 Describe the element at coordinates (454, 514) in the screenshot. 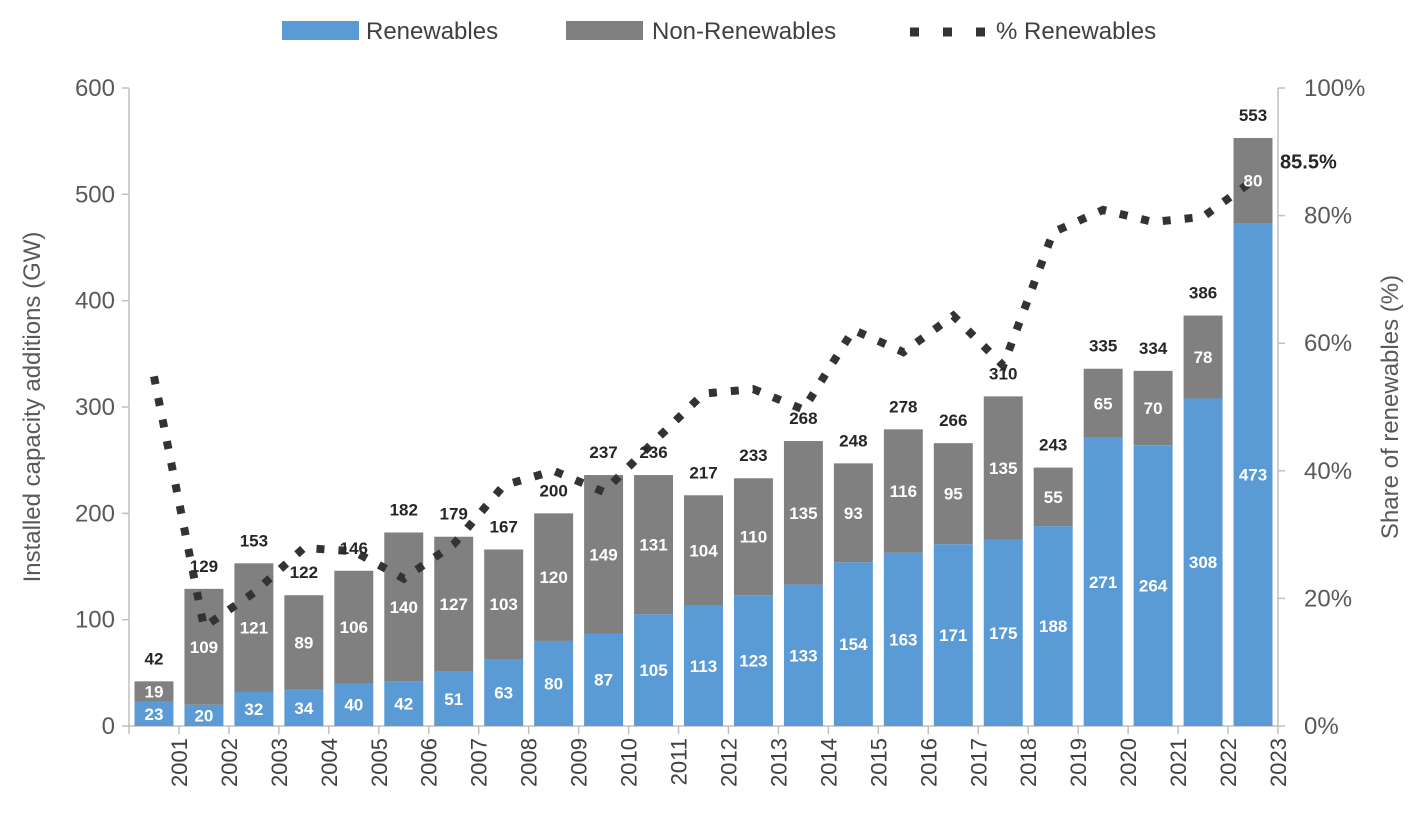

I see `total-value-label: 179` at that location.